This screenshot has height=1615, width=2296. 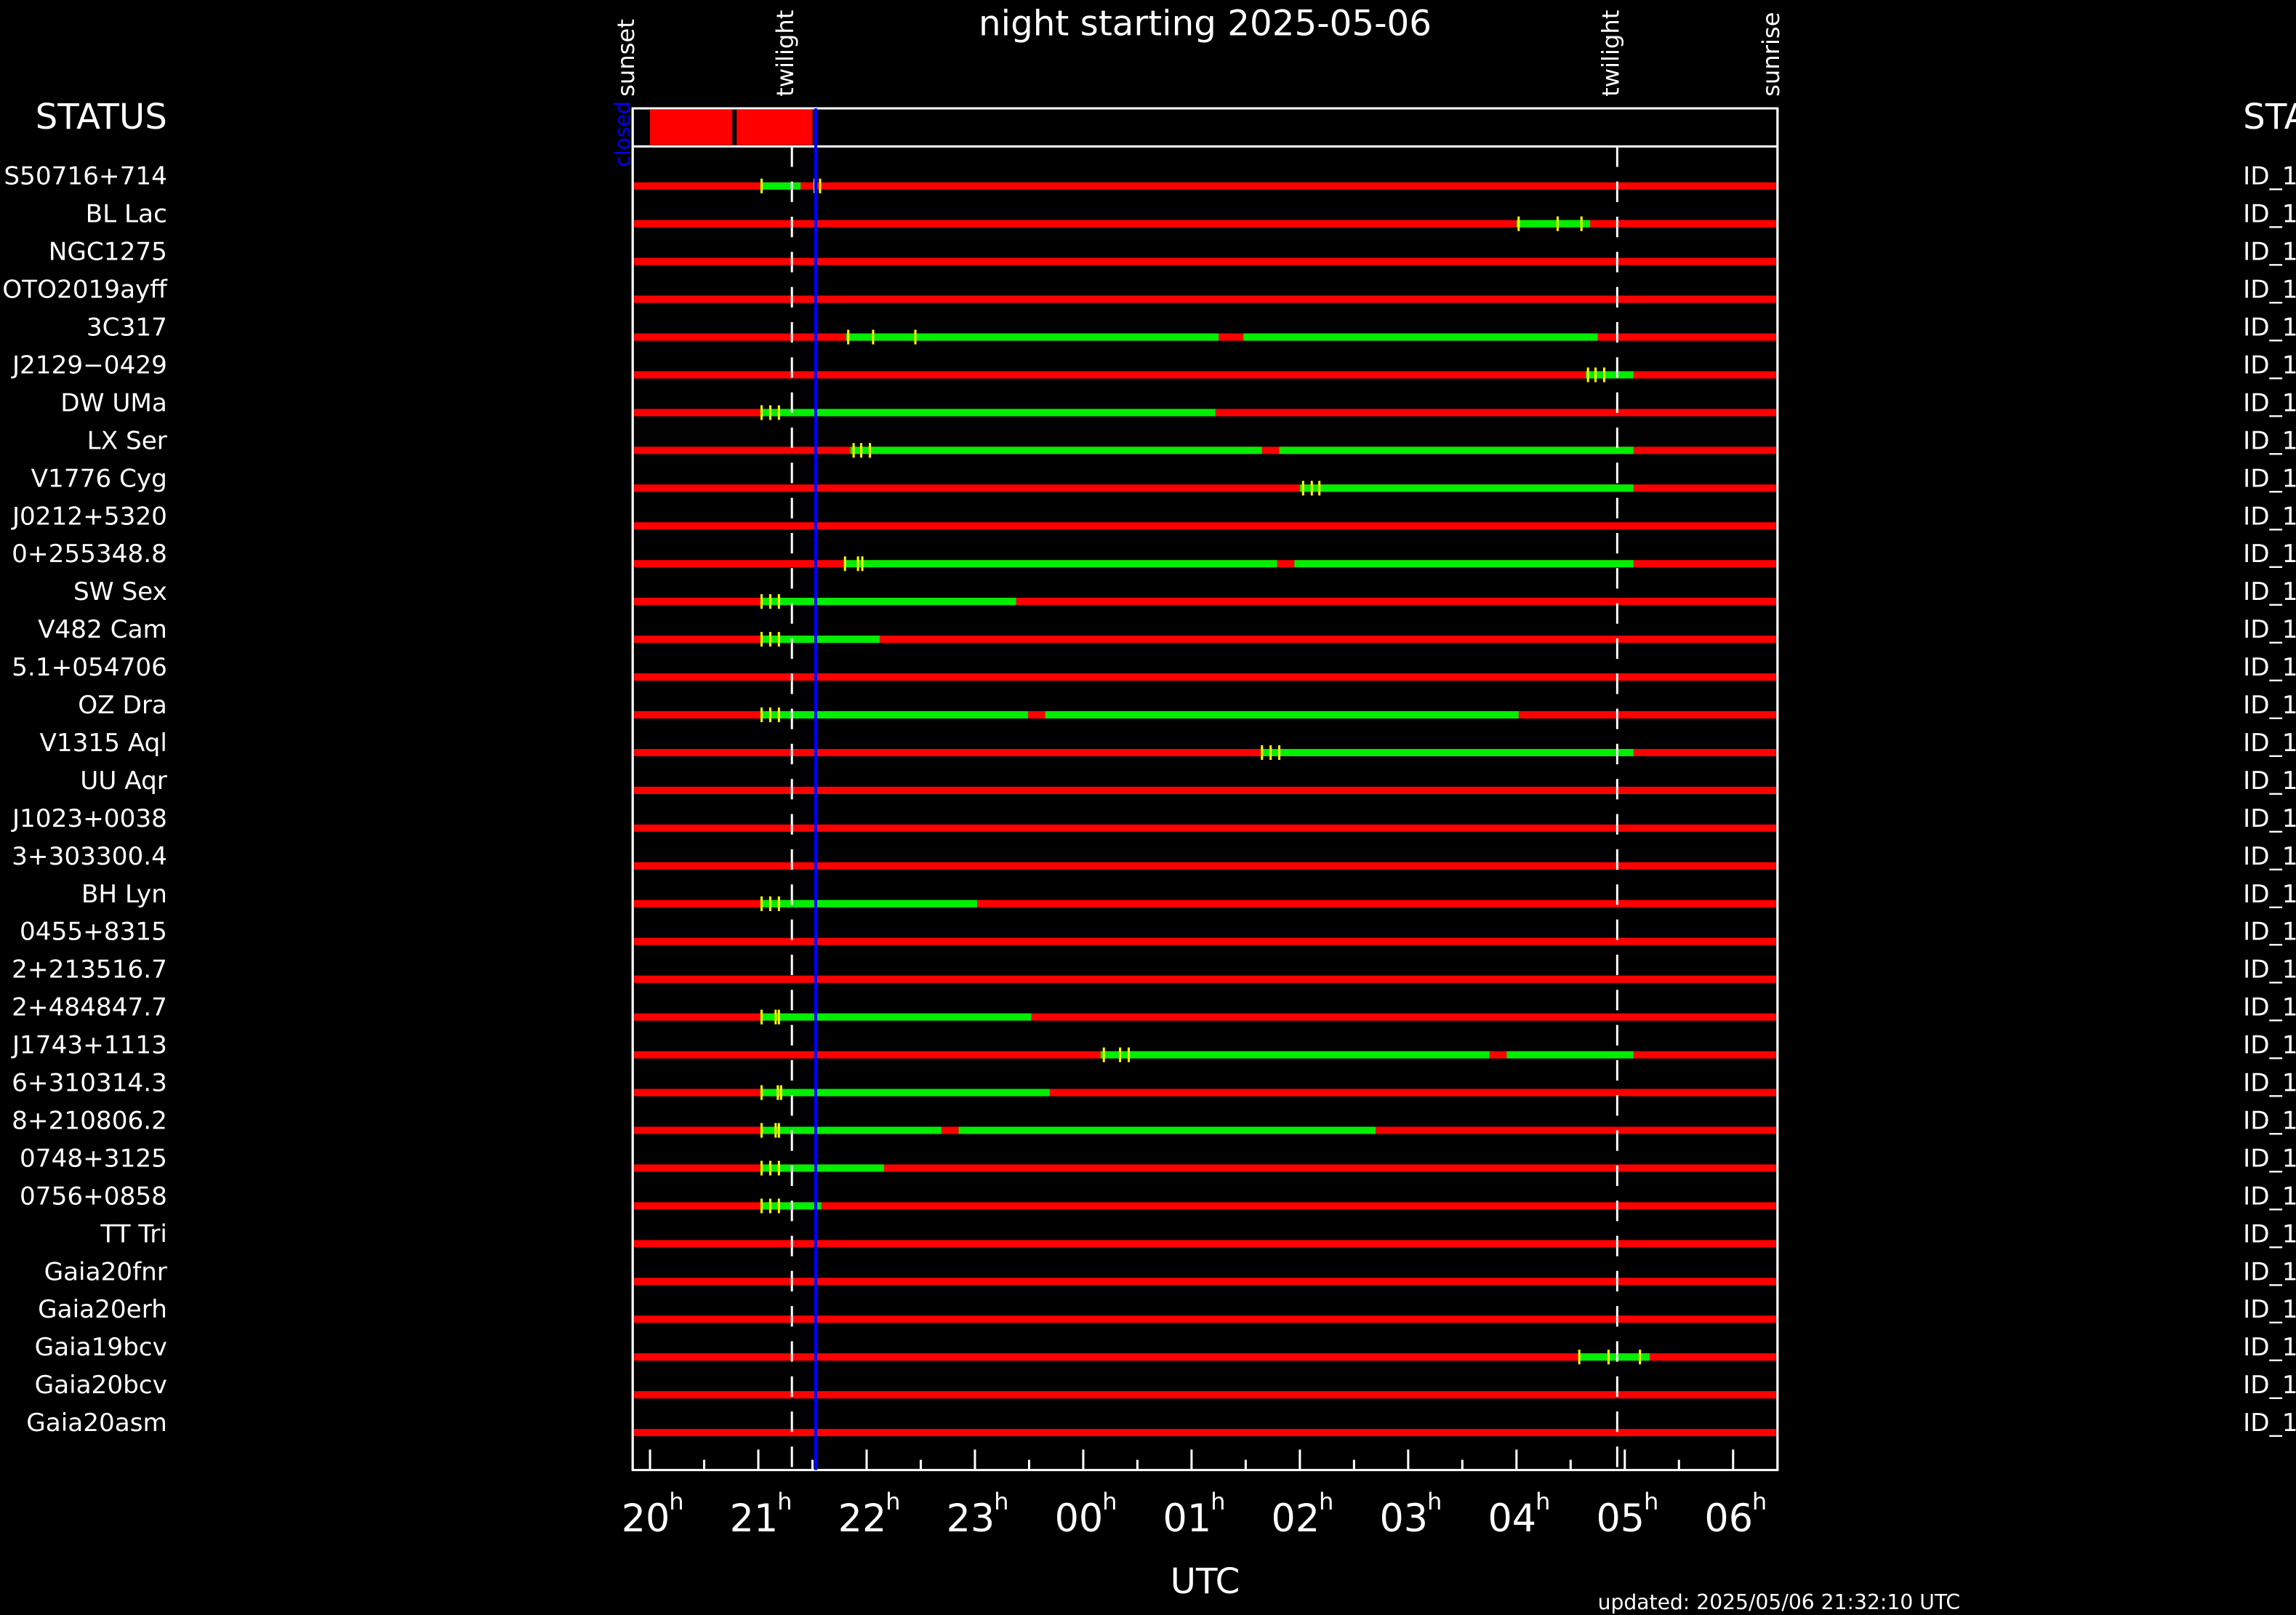 What do you see at coordinates (90, 856) in the screenshot?
I see `target-name: 3+303300.4` at bounding box center [90, 856].